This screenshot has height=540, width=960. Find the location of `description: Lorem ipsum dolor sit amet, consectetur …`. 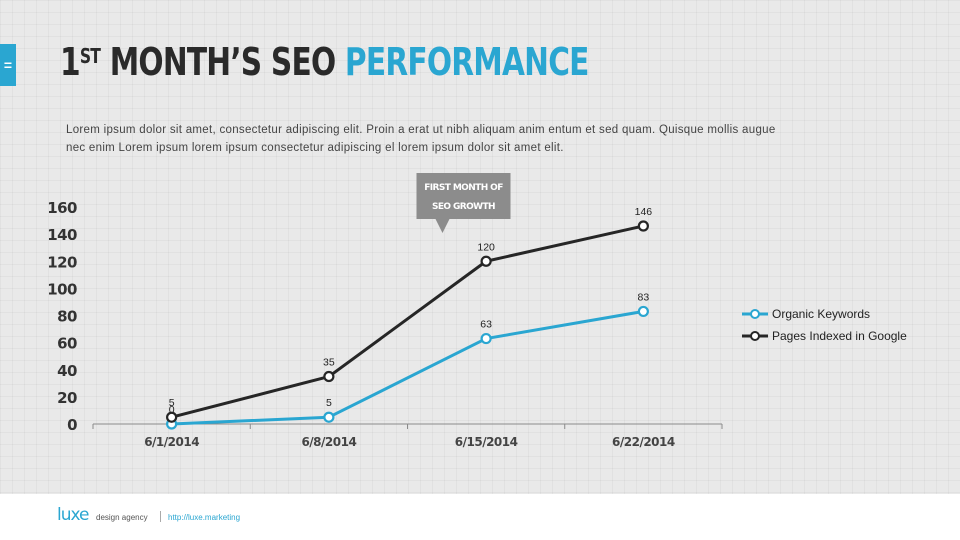

description: Lorem ipsum dolor sit amet, consectetur … is located at coordinates (421, 138).